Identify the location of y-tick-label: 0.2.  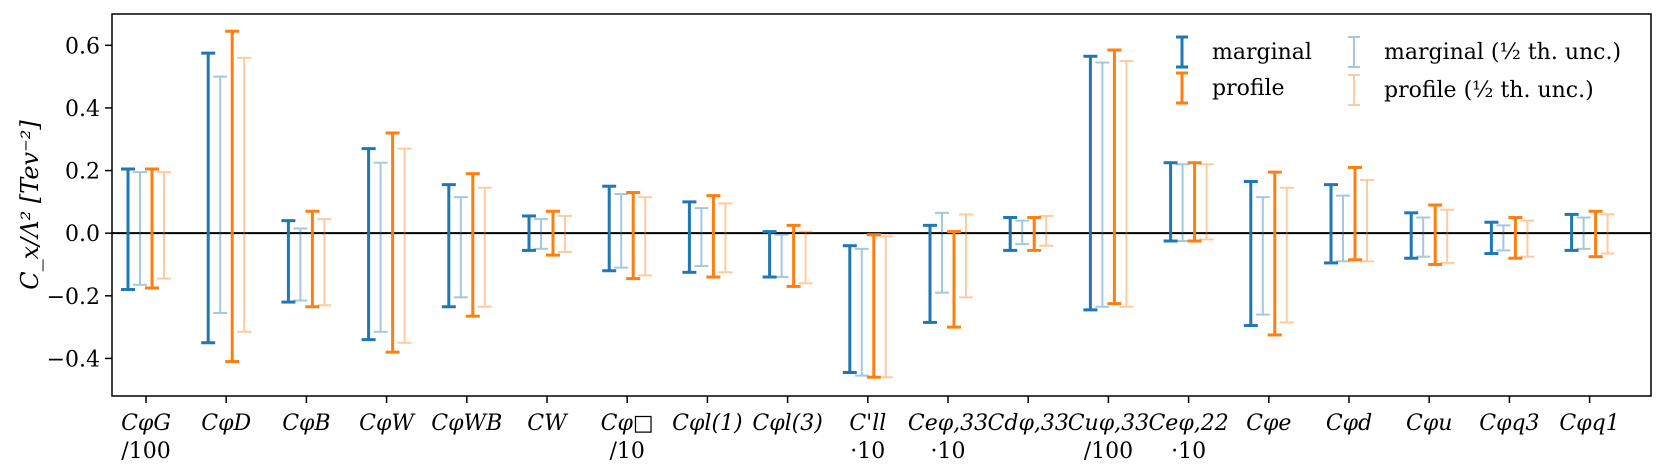
(82, 172).